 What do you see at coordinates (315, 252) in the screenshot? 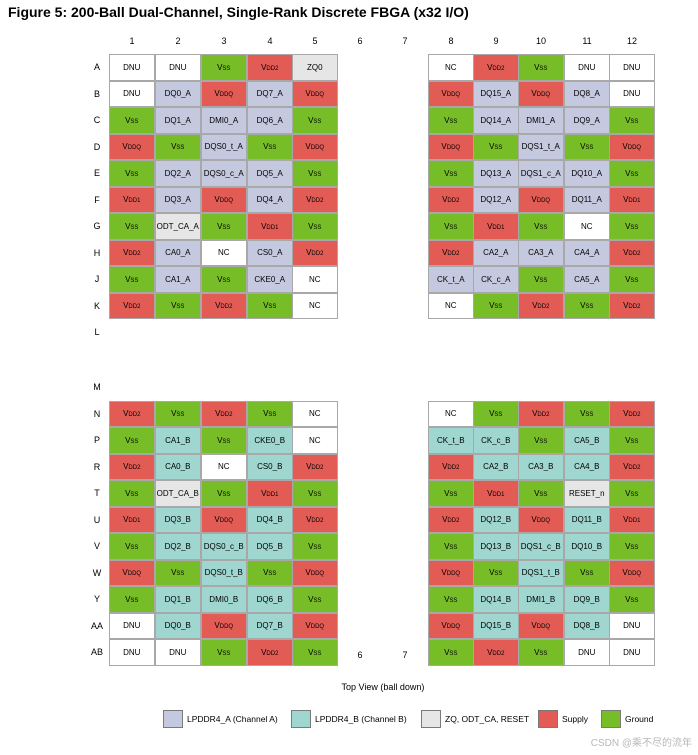
I see `ball-h5: V DD2` at bounding box center [315, 252].